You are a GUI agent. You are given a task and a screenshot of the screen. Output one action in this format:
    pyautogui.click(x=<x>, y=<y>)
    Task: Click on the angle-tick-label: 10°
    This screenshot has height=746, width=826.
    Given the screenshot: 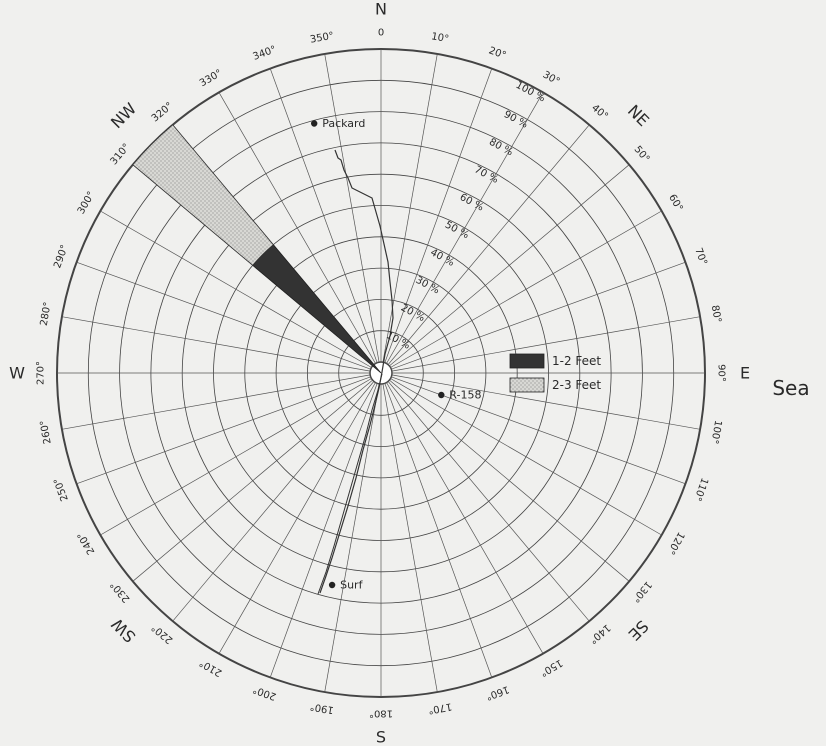 What is the action you would take?
    pyautogui.click(x=439, y=38)
    